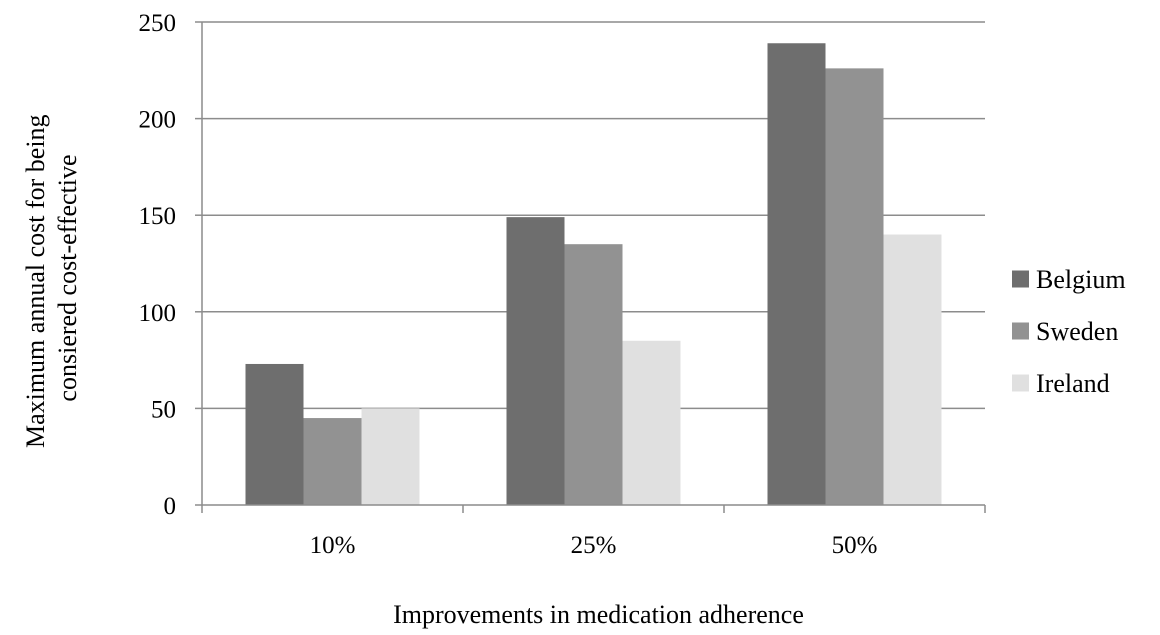 This screenshot has height=635, width=1160. I want to click on legend-label-belgium: Belgium, so click(1081, 279).